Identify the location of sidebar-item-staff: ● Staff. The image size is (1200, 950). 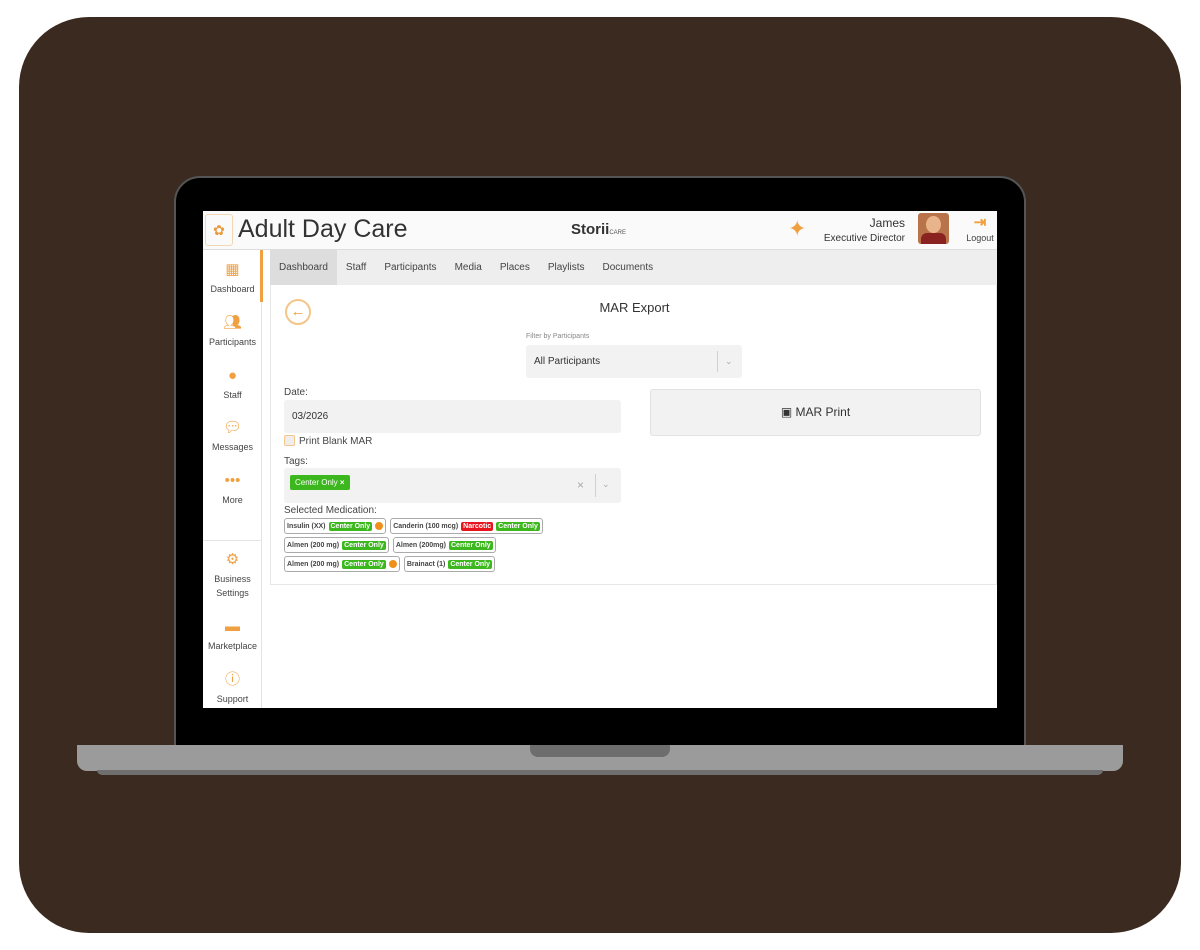
(232, 384).